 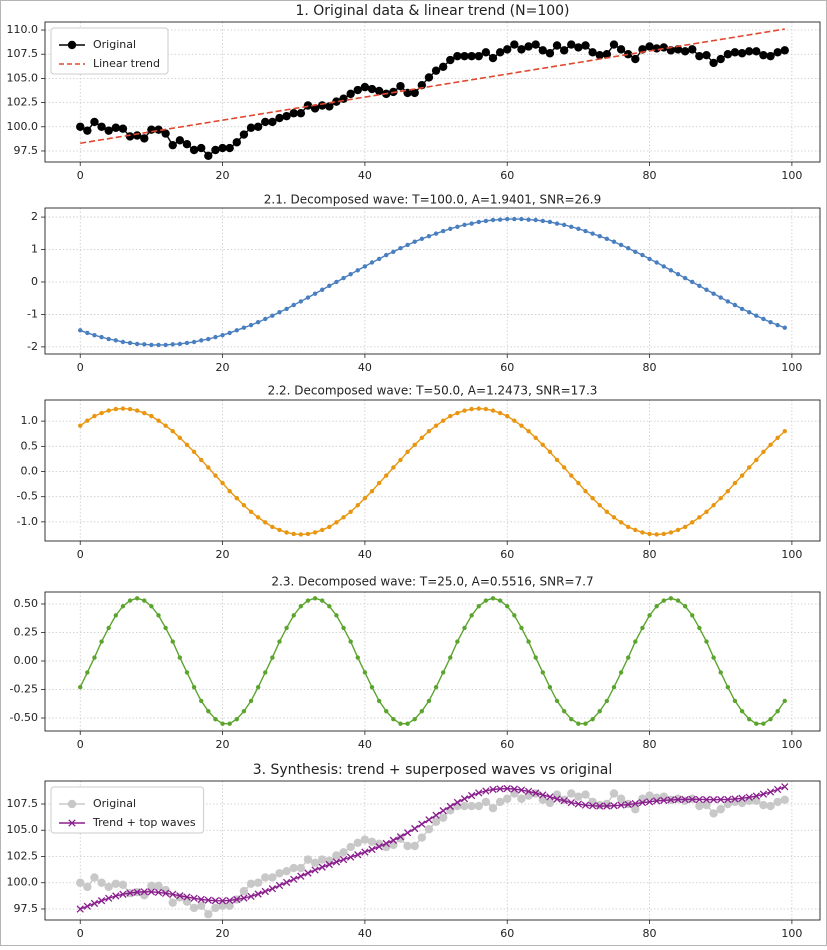 I want to click on y-tick-label: -0.5, so click(x=27, y=496).